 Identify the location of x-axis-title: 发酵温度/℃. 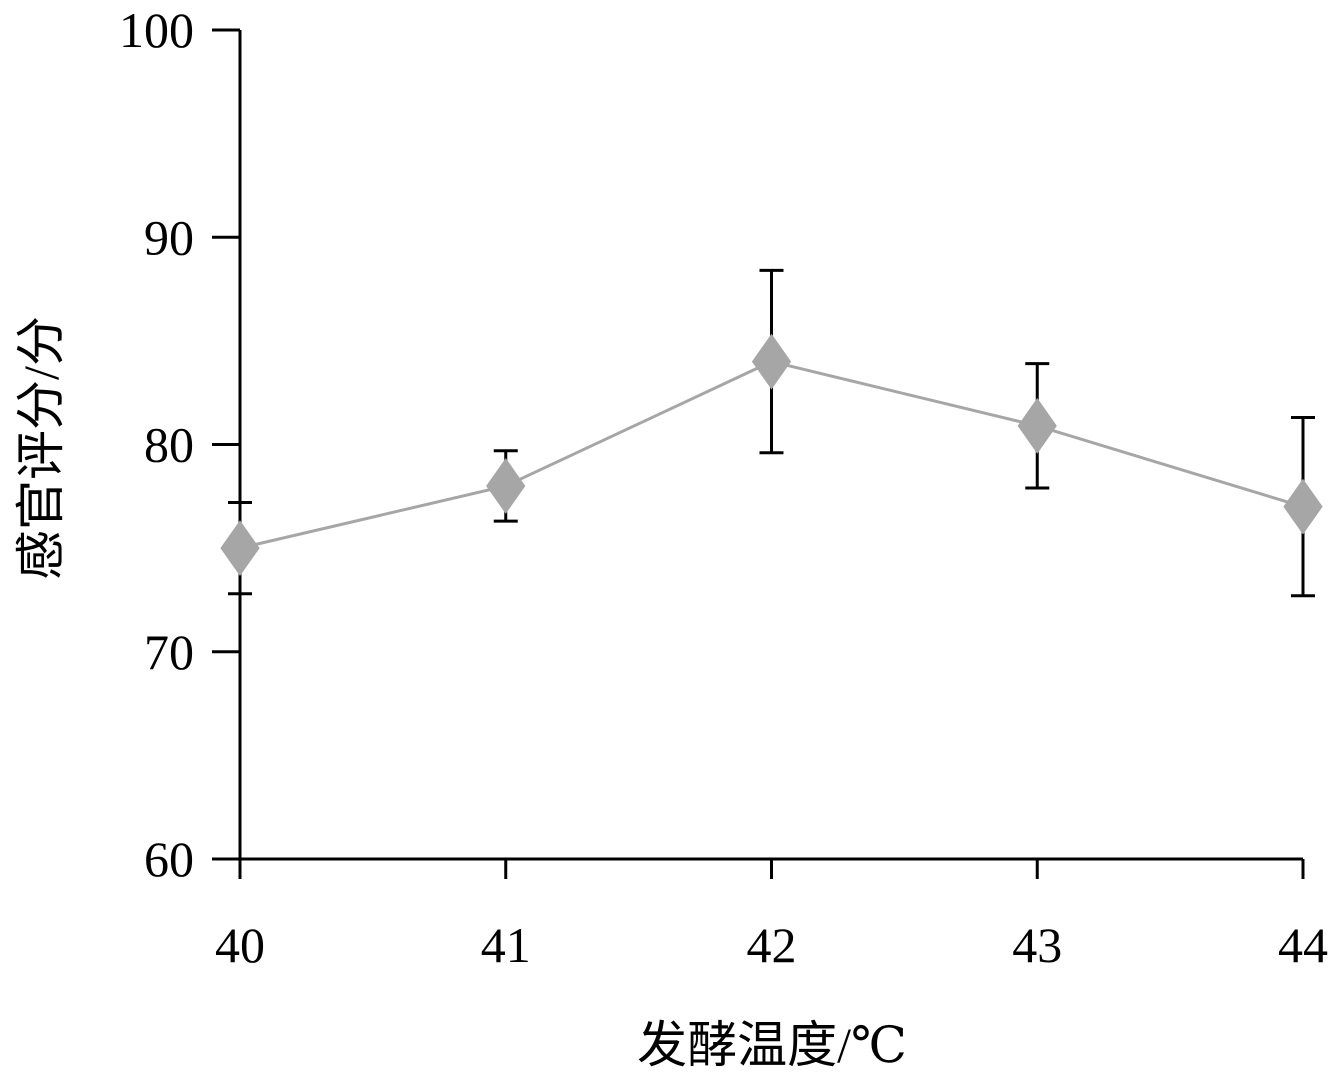
(772, 1045).